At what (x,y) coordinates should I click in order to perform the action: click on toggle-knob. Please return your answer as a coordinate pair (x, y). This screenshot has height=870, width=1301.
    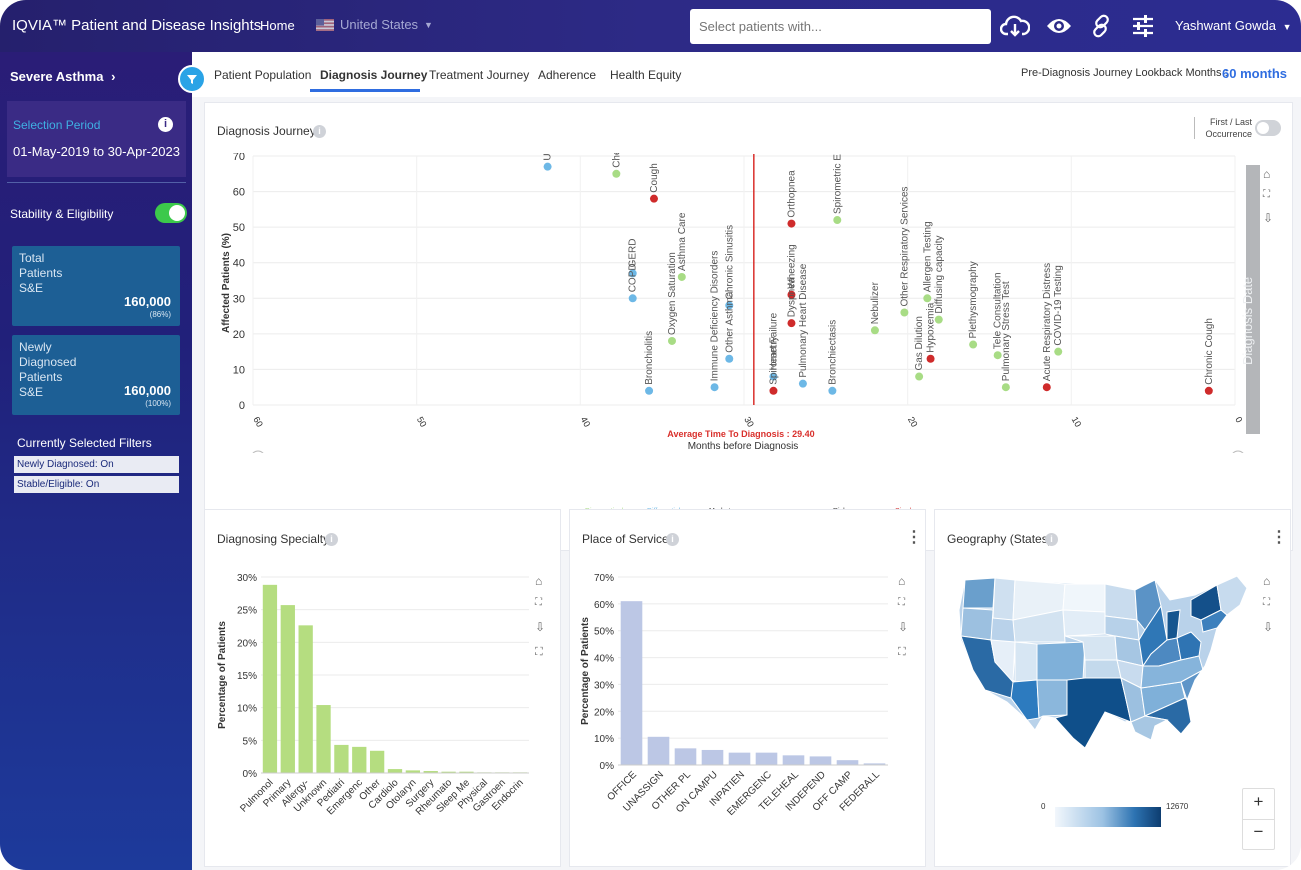
    Looking at the image, I should click on (1263, 128).